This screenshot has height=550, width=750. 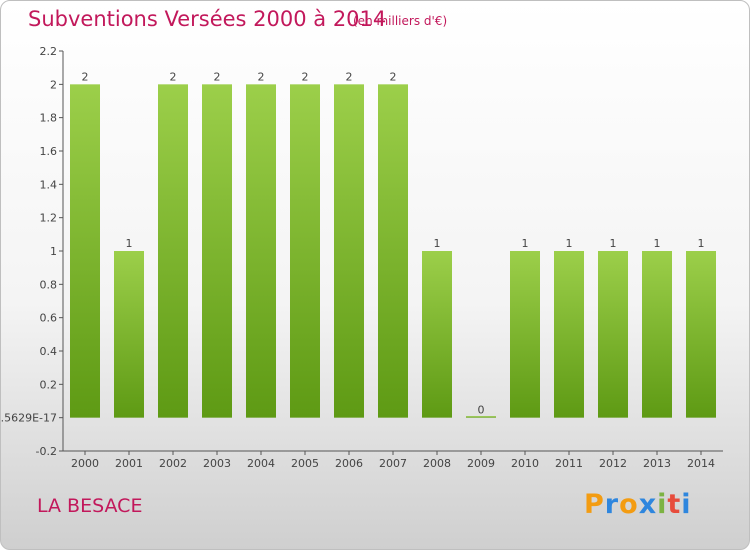 I want to click on x-tick-label: 2009, so click(x=481, y=463).